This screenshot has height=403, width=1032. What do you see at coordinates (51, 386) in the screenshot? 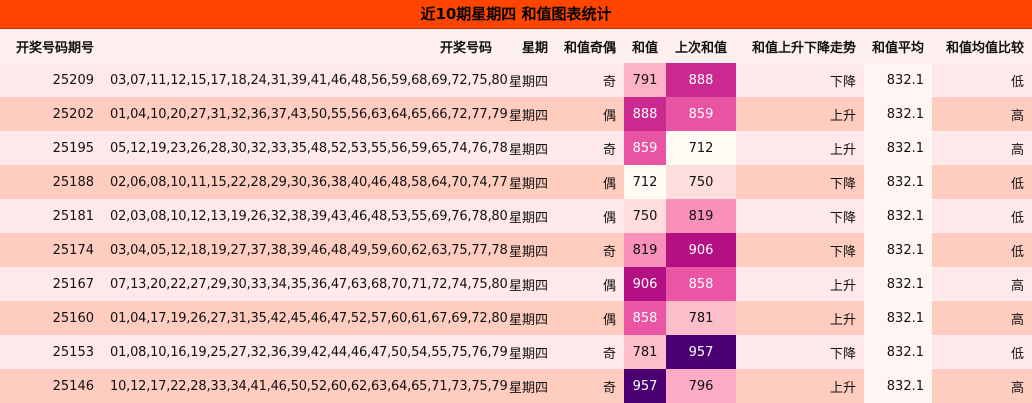
I see `cell-issue: 25146` at bounding box center [51, 386].